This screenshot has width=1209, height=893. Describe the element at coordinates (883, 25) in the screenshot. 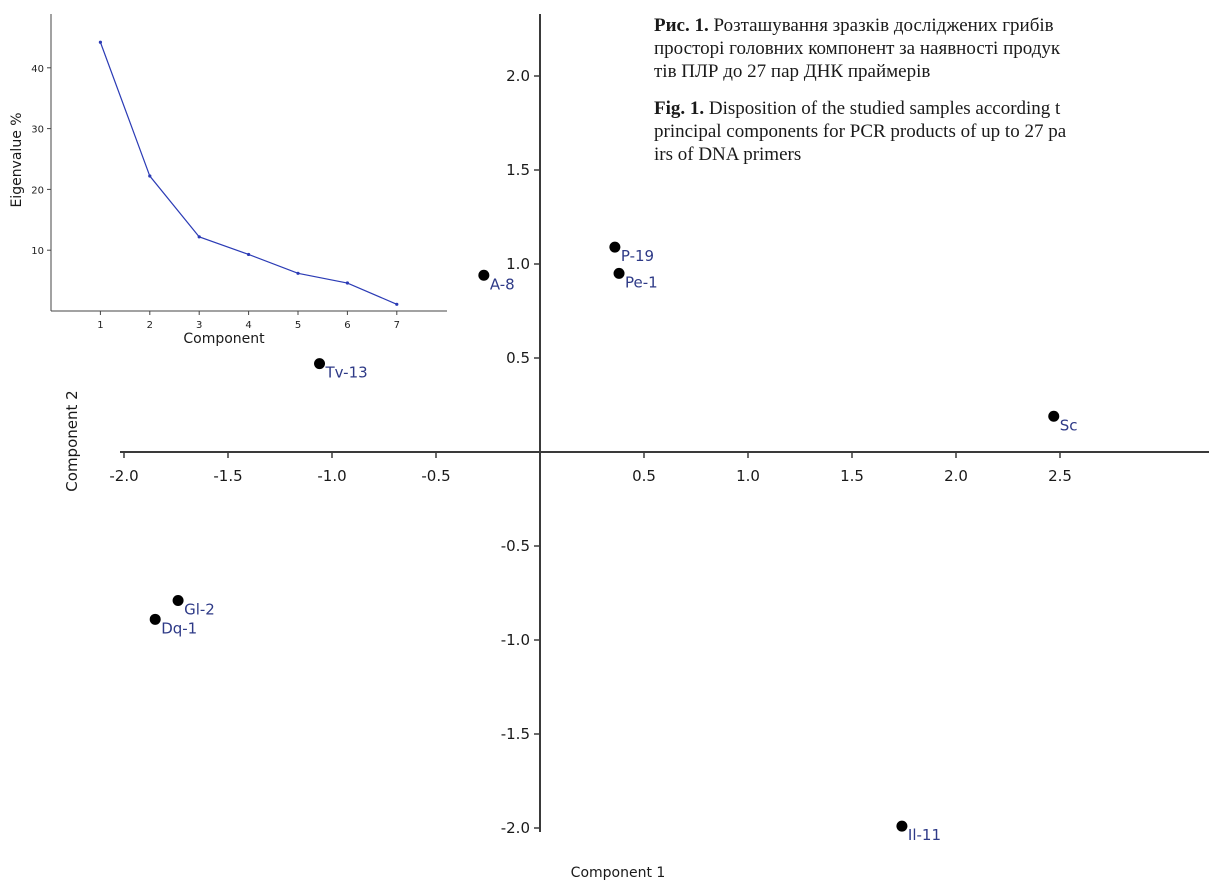

I see `caption-ua-text-1: Розташування зразків досліджених грибів` at that location.